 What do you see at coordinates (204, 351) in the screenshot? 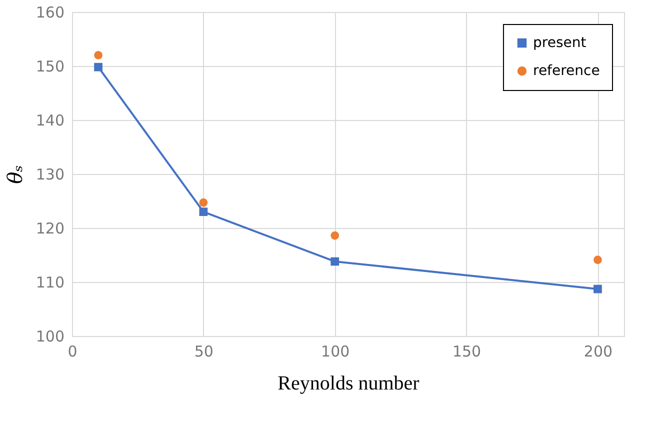
I see `x-tick-label: 50` at bounding box center [204, 351].